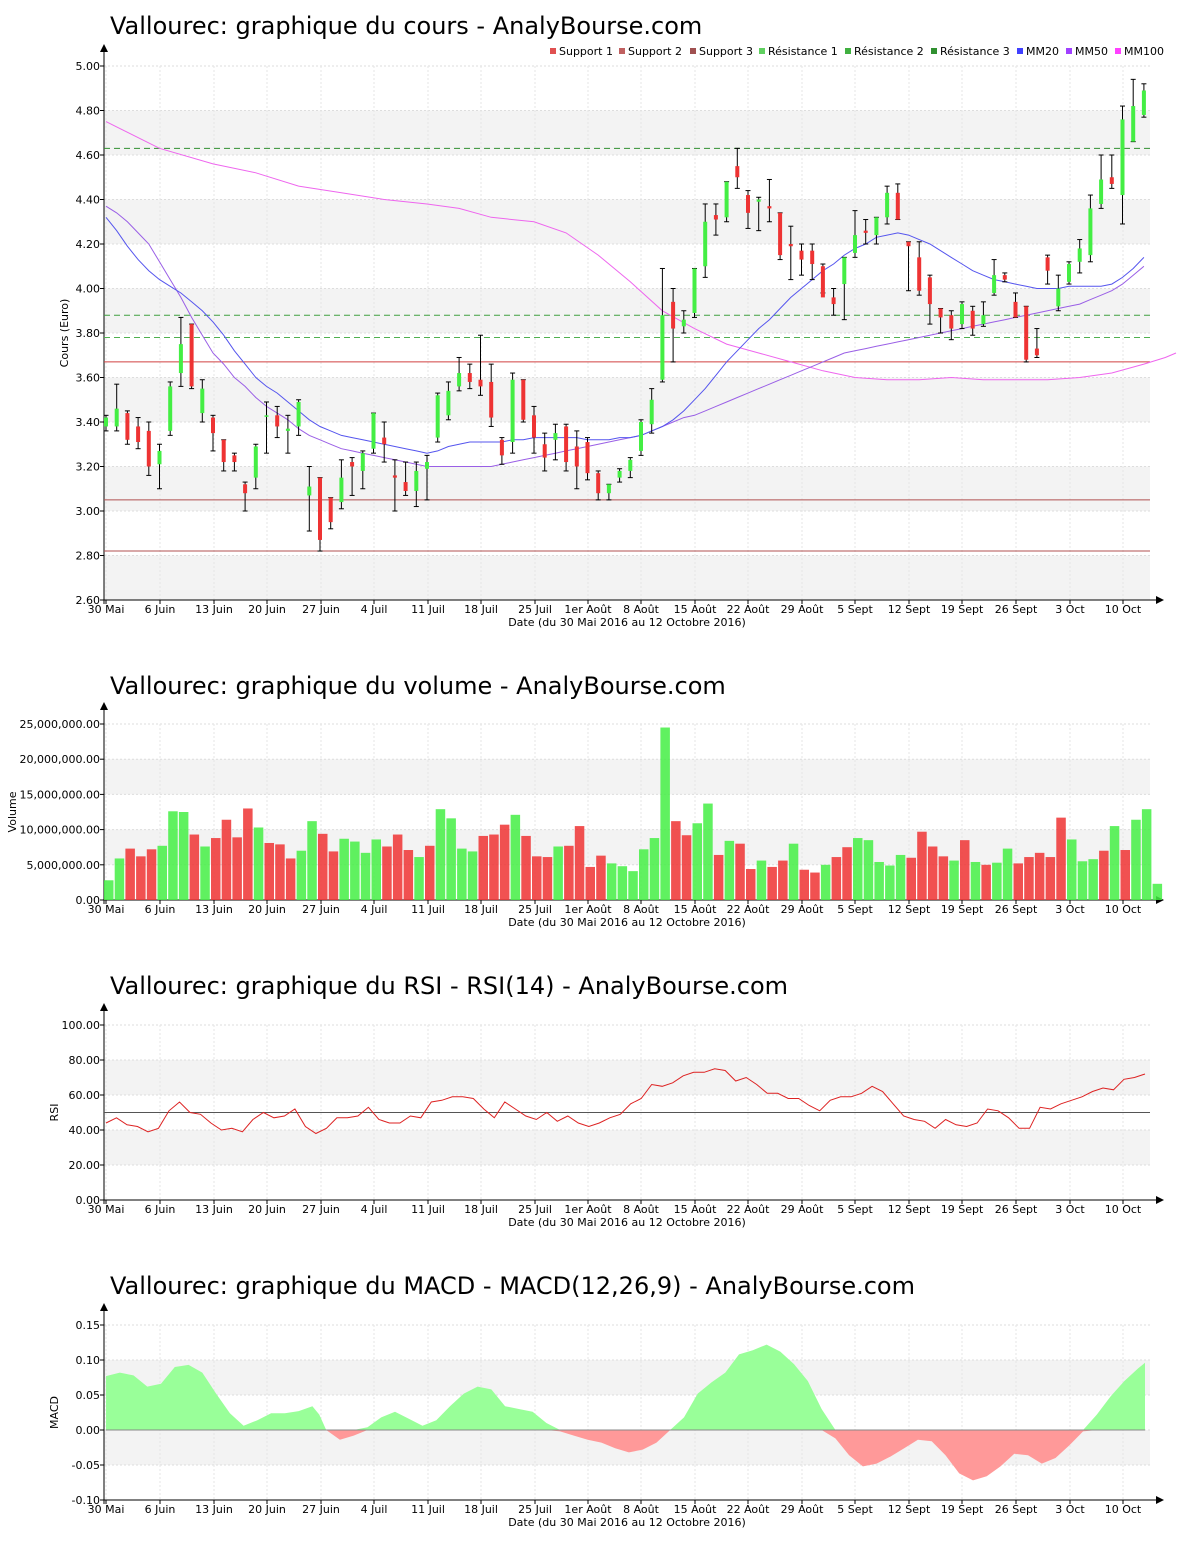  What do you see at coordinates (655, 51) in the screenshot?
I see `legend-label: Support 2` at bounding box center [655, 51].